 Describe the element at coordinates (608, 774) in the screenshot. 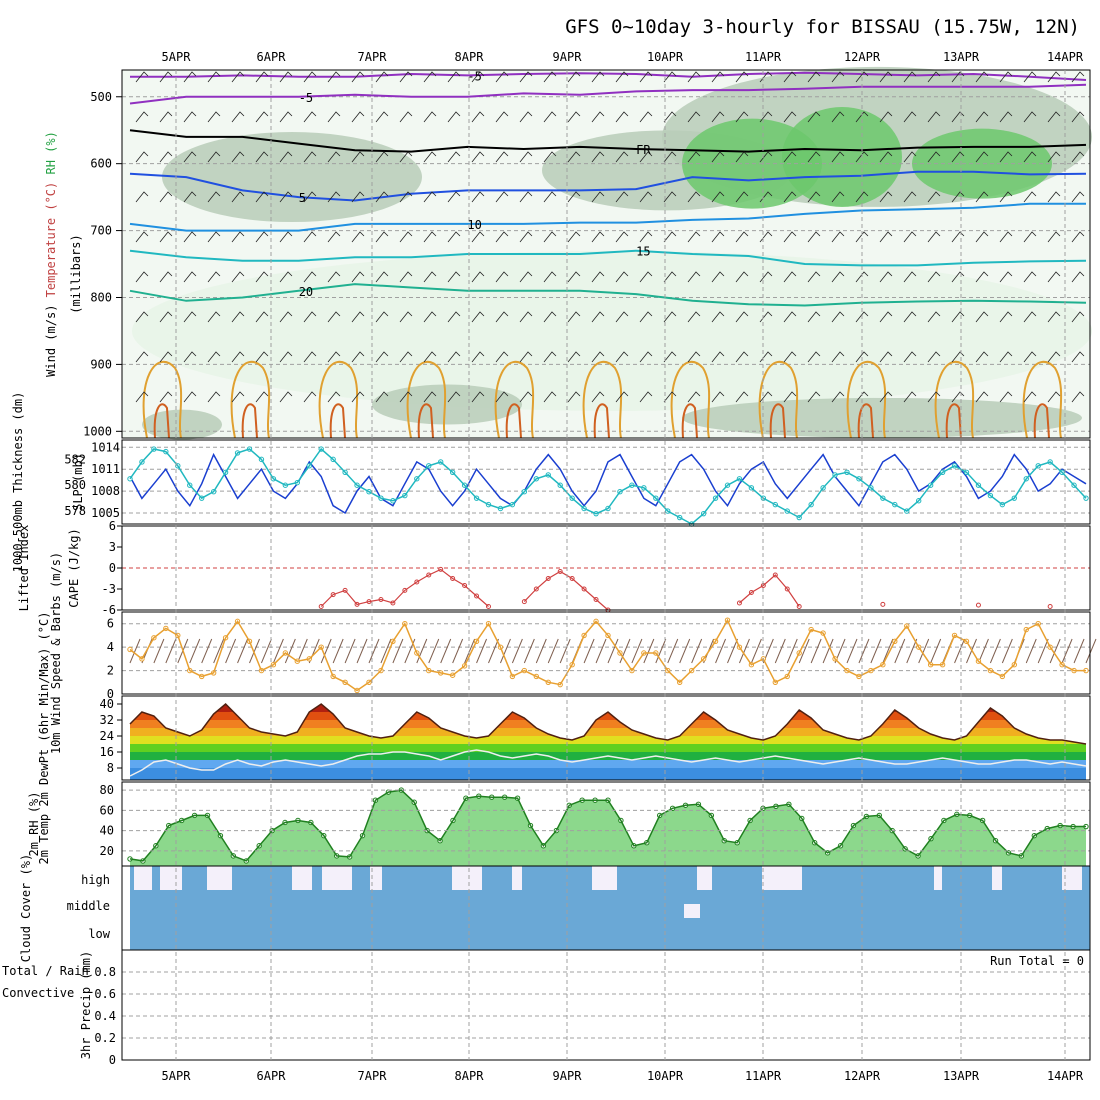

I see `temp-band` at that location.